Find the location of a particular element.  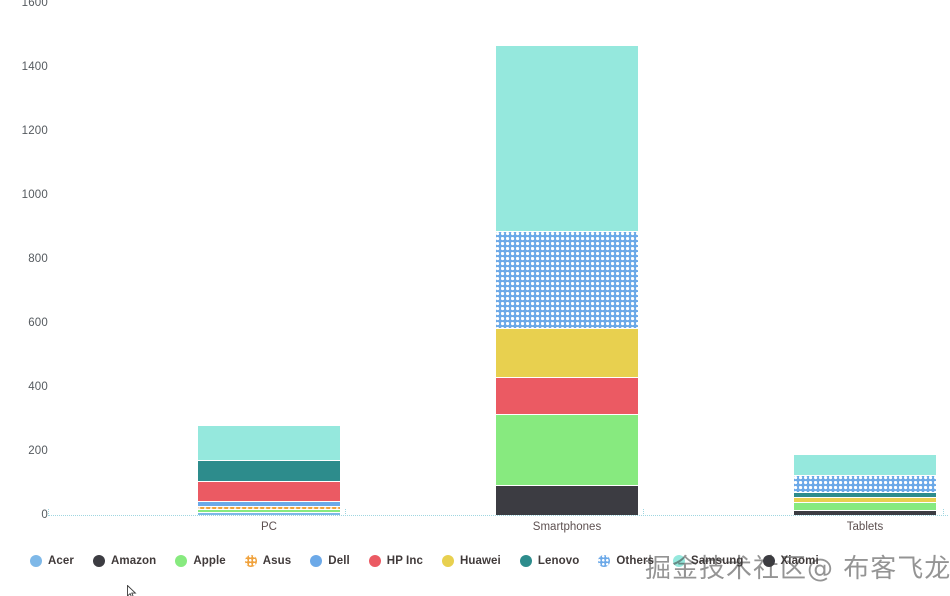

legend-item-acer: Acer is located at coordinates (52, 560).